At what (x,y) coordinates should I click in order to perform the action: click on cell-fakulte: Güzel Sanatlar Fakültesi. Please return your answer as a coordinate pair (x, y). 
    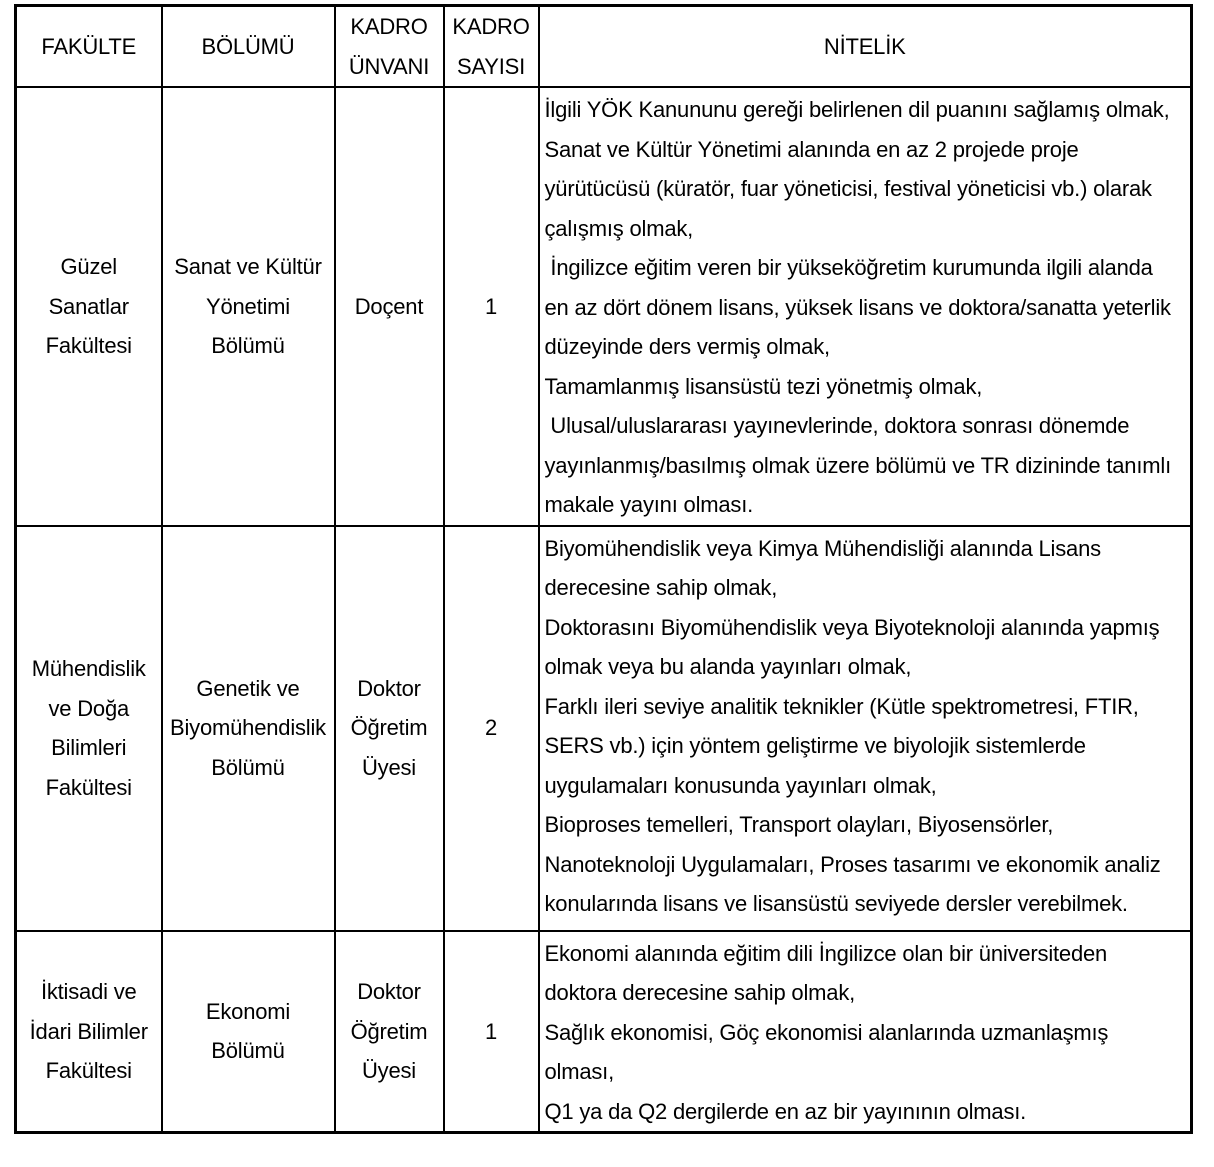
    Looking at the image, I should click on (88, 306).